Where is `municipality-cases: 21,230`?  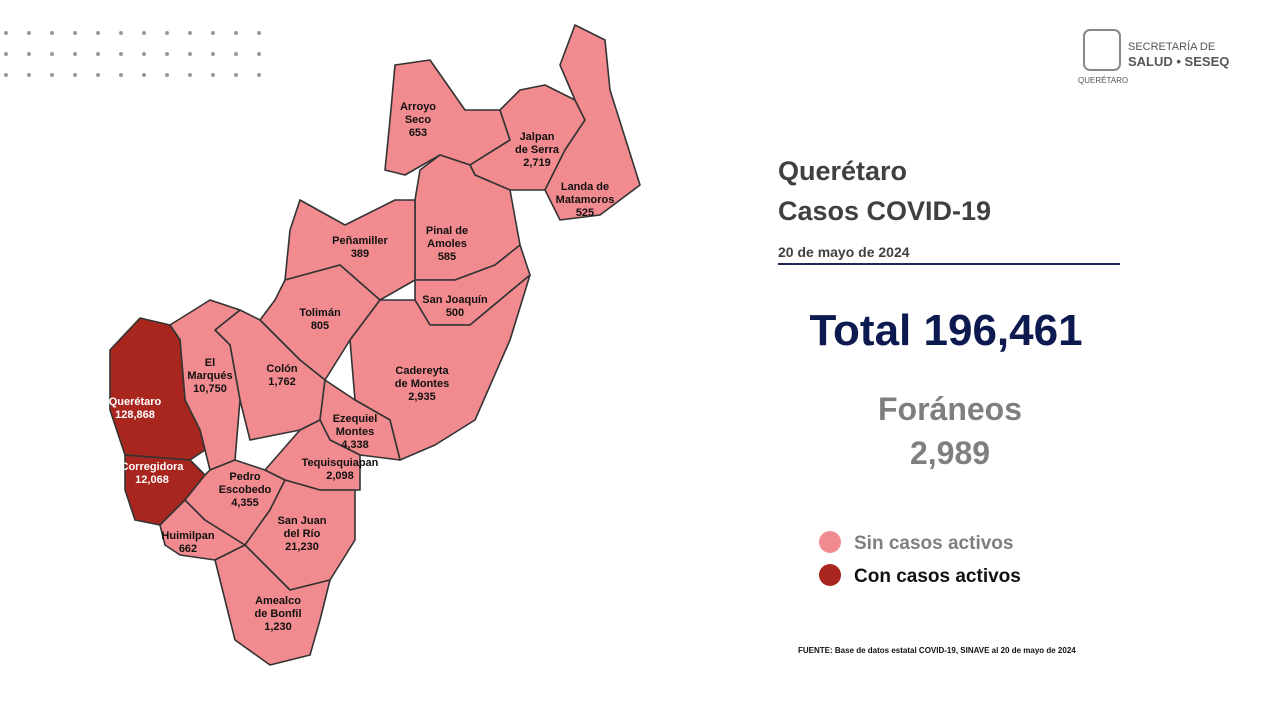
municipality-cases: 21,230 is located at coordinates (302, 547).